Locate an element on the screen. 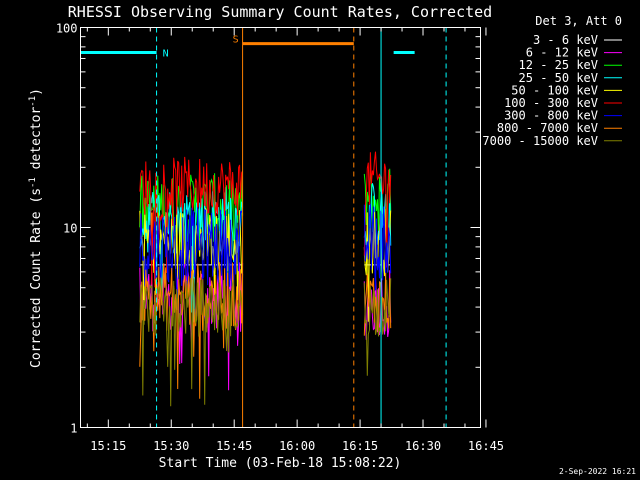 The height and width of the screenshot is (480, 640). x-tick-label-16-45: 16:45 is located at coordinates (486, 446).